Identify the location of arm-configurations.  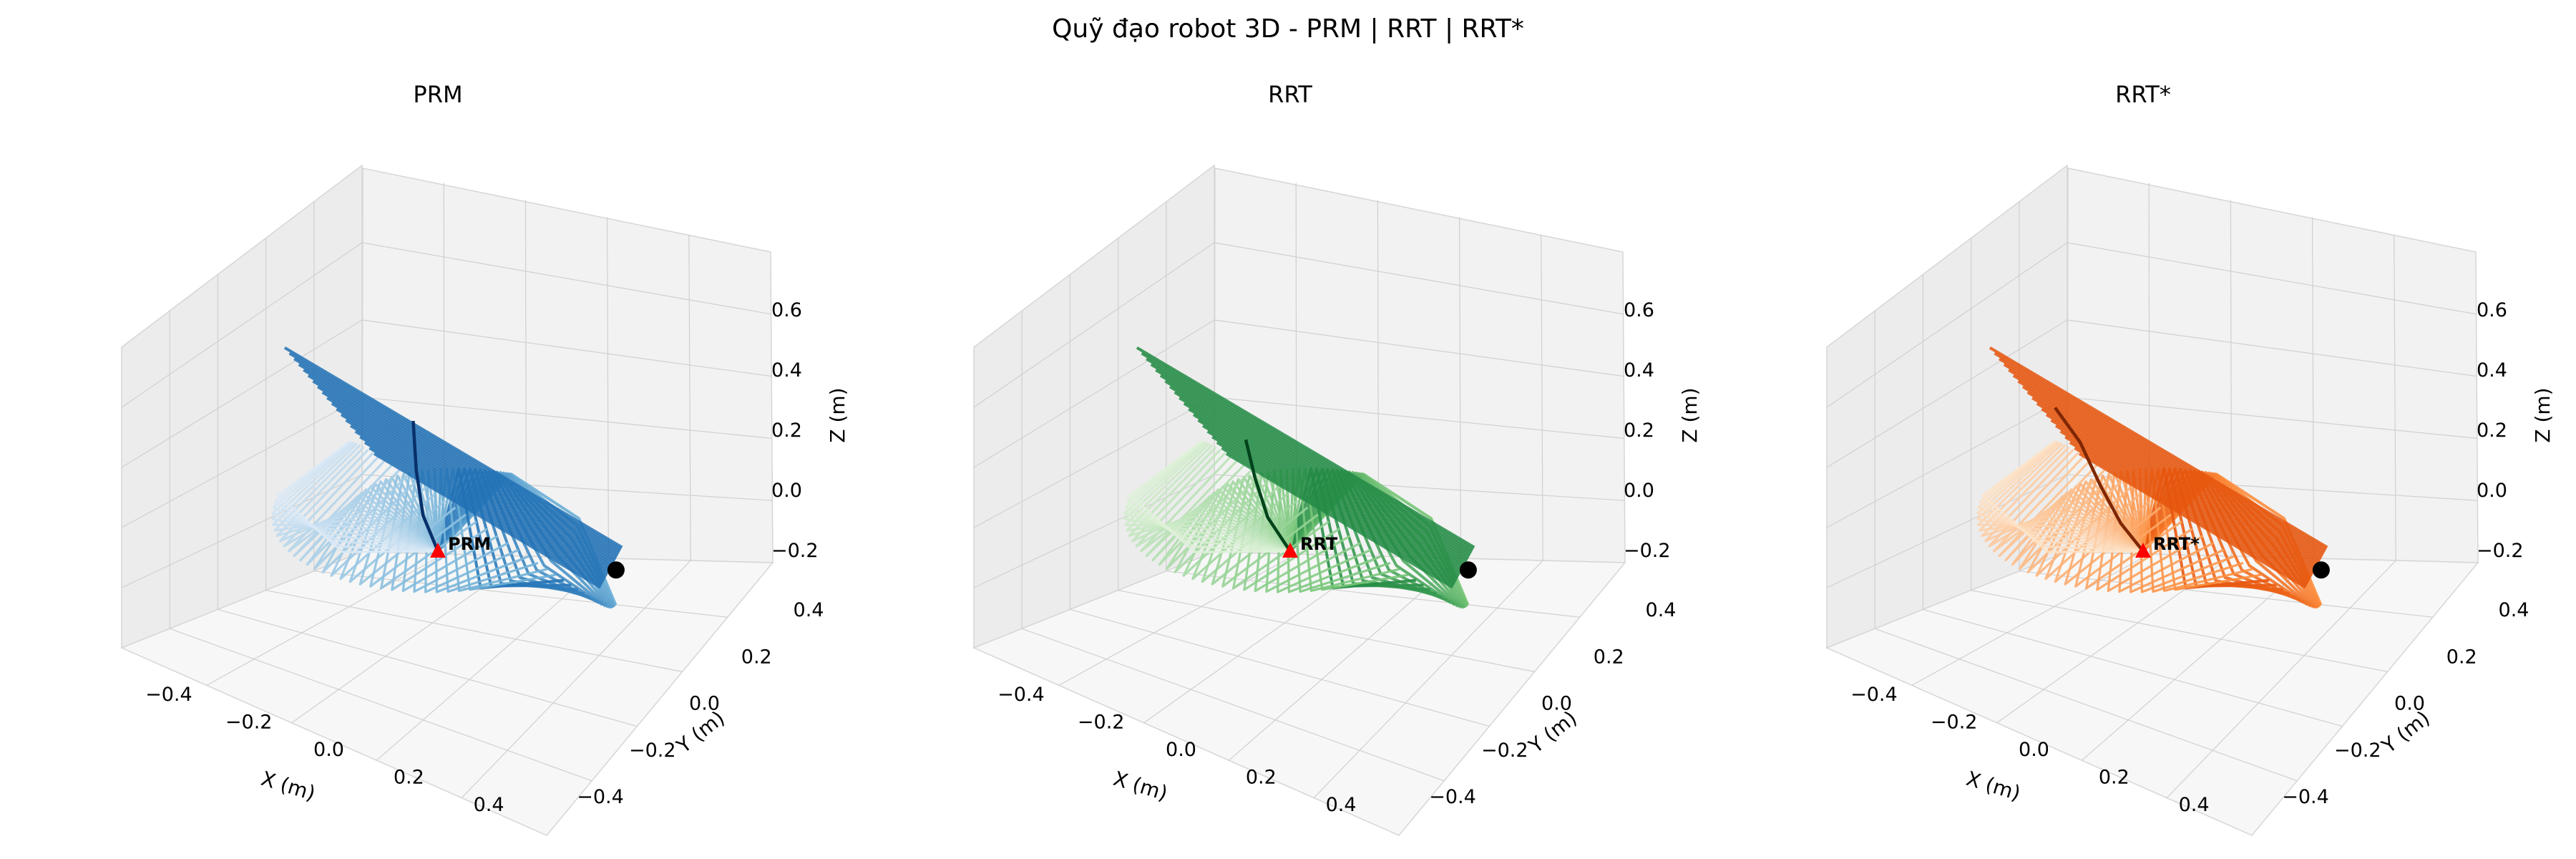
(2152, 477).